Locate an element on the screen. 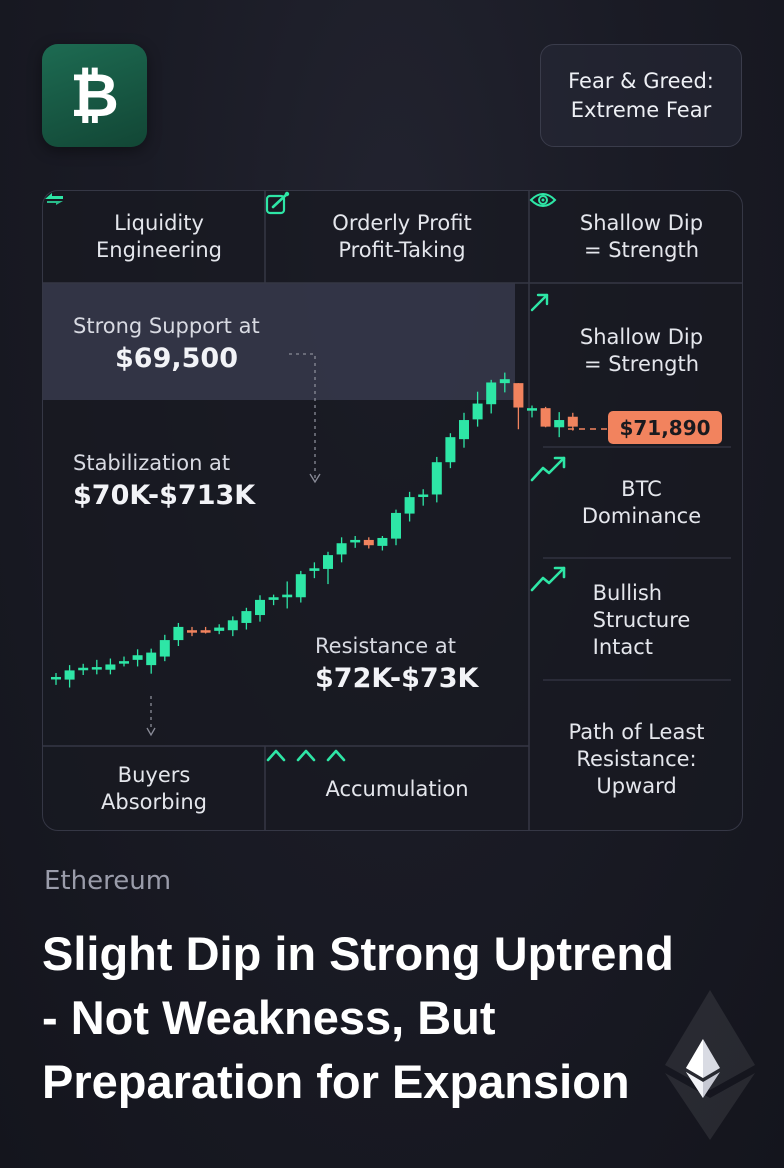 This screenshot has width=784, height=1168. resistance-annotation: Resistance at $72K-$73K is located at coordinates (396, 664).